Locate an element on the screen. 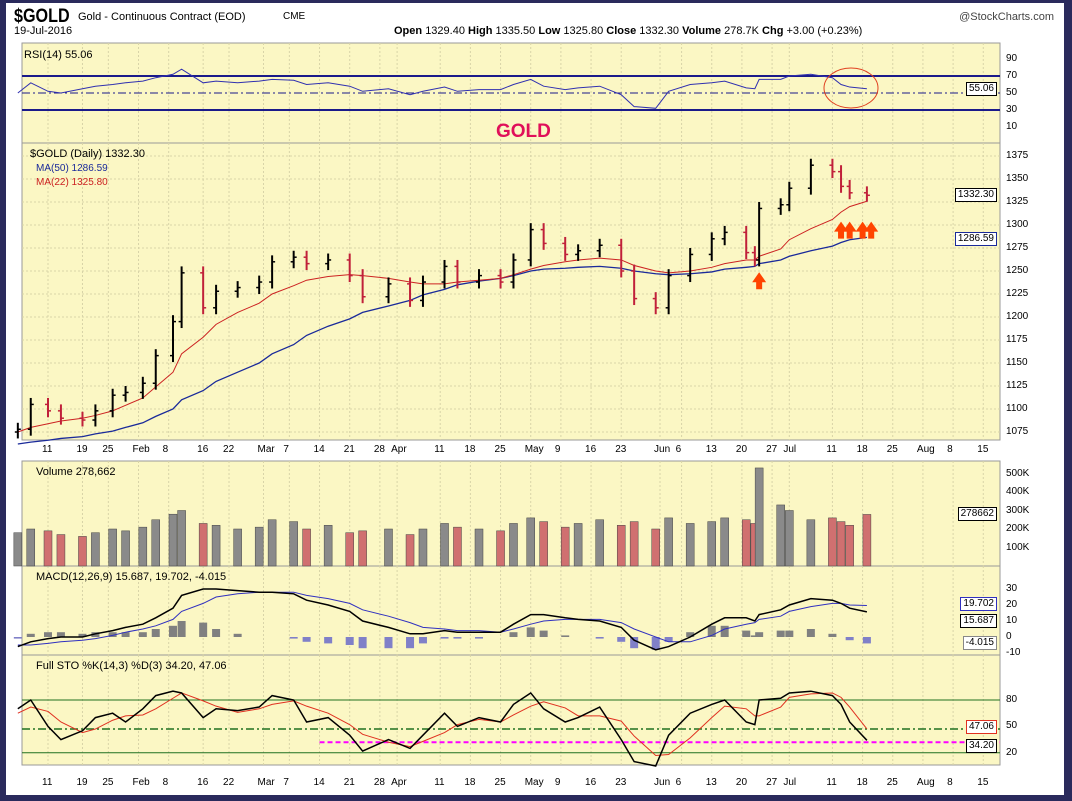  x-tick-bottom: May is located at coordinates (534, 782).